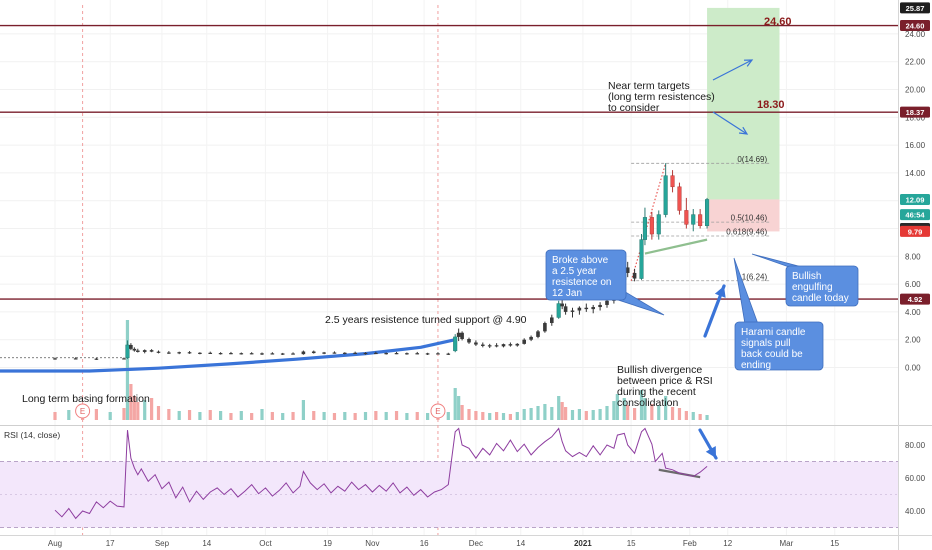  I want to click on harami-bubble-text: back could be, so click(772, 354).